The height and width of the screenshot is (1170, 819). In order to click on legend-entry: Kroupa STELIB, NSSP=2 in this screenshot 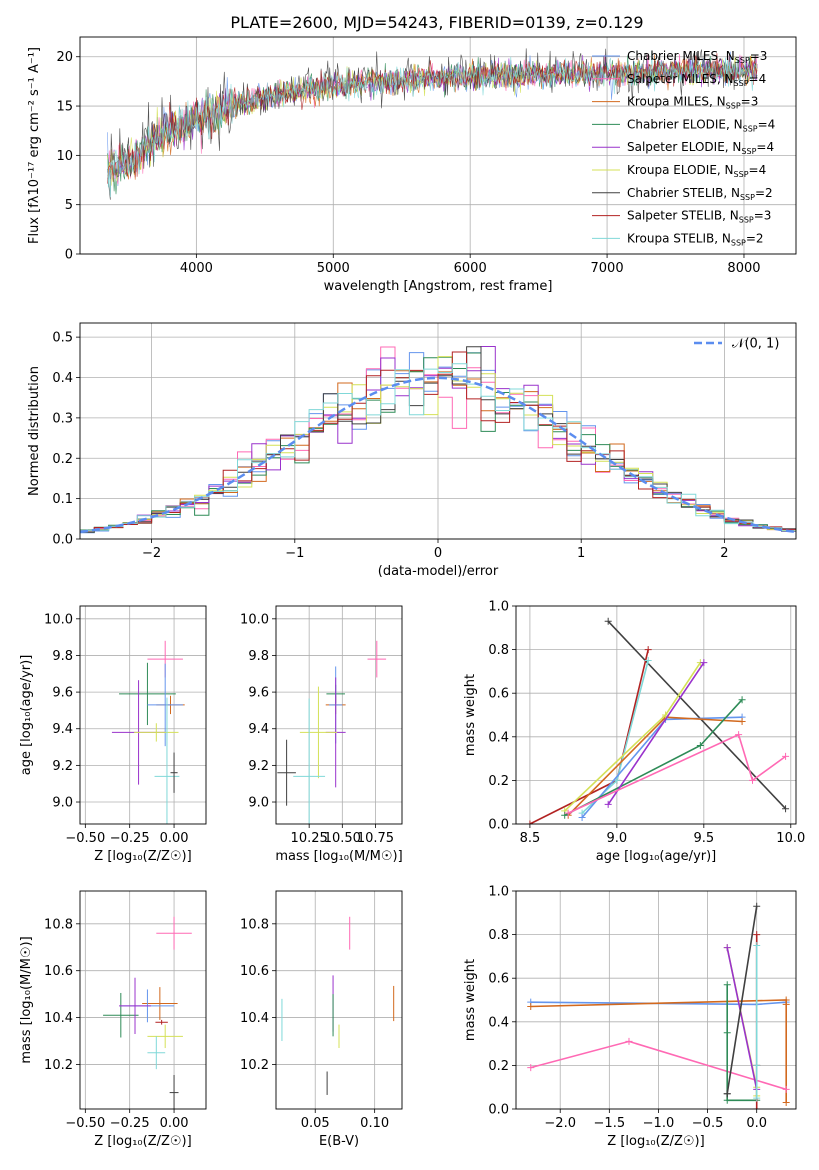, I will do `click(695, 239)`.